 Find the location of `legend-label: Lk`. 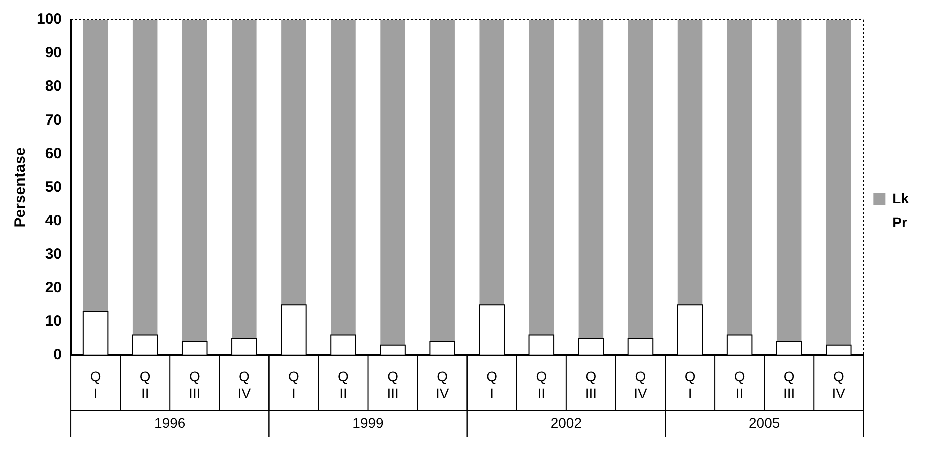

legend-label: Lk is located at coordinates (901, 198).